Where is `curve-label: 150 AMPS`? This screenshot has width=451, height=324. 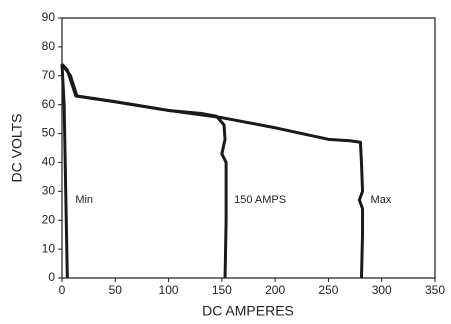 curve-label: 150 AMPS is located at coordinates (260, 200).